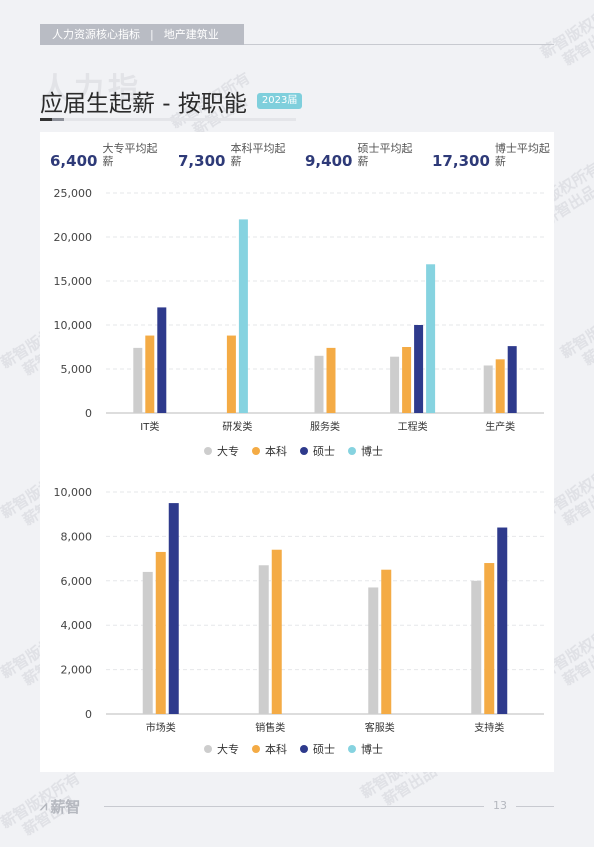  What do you see at coordinates (500, 426) in the screenshot?
I see `x-tick-label: 生产类` at bounding box center [500, 426].